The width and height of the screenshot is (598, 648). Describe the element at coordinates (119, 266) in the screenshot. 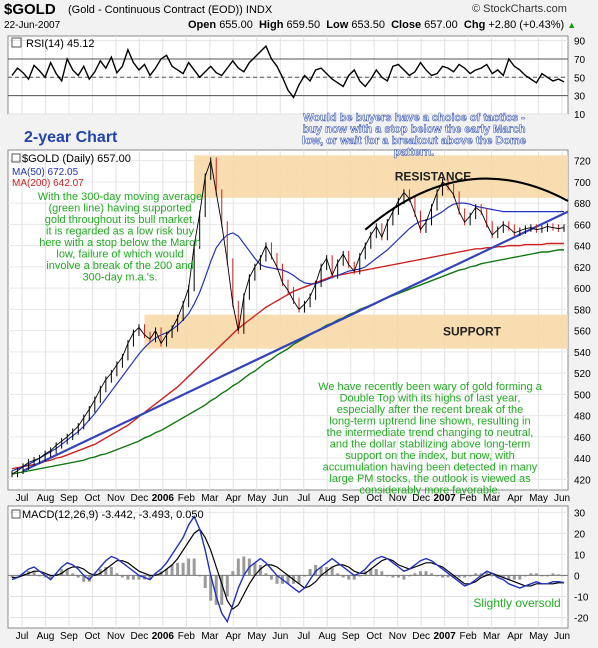

I see `ma300-annotation-line: involve a break of the 200 and` at that location.